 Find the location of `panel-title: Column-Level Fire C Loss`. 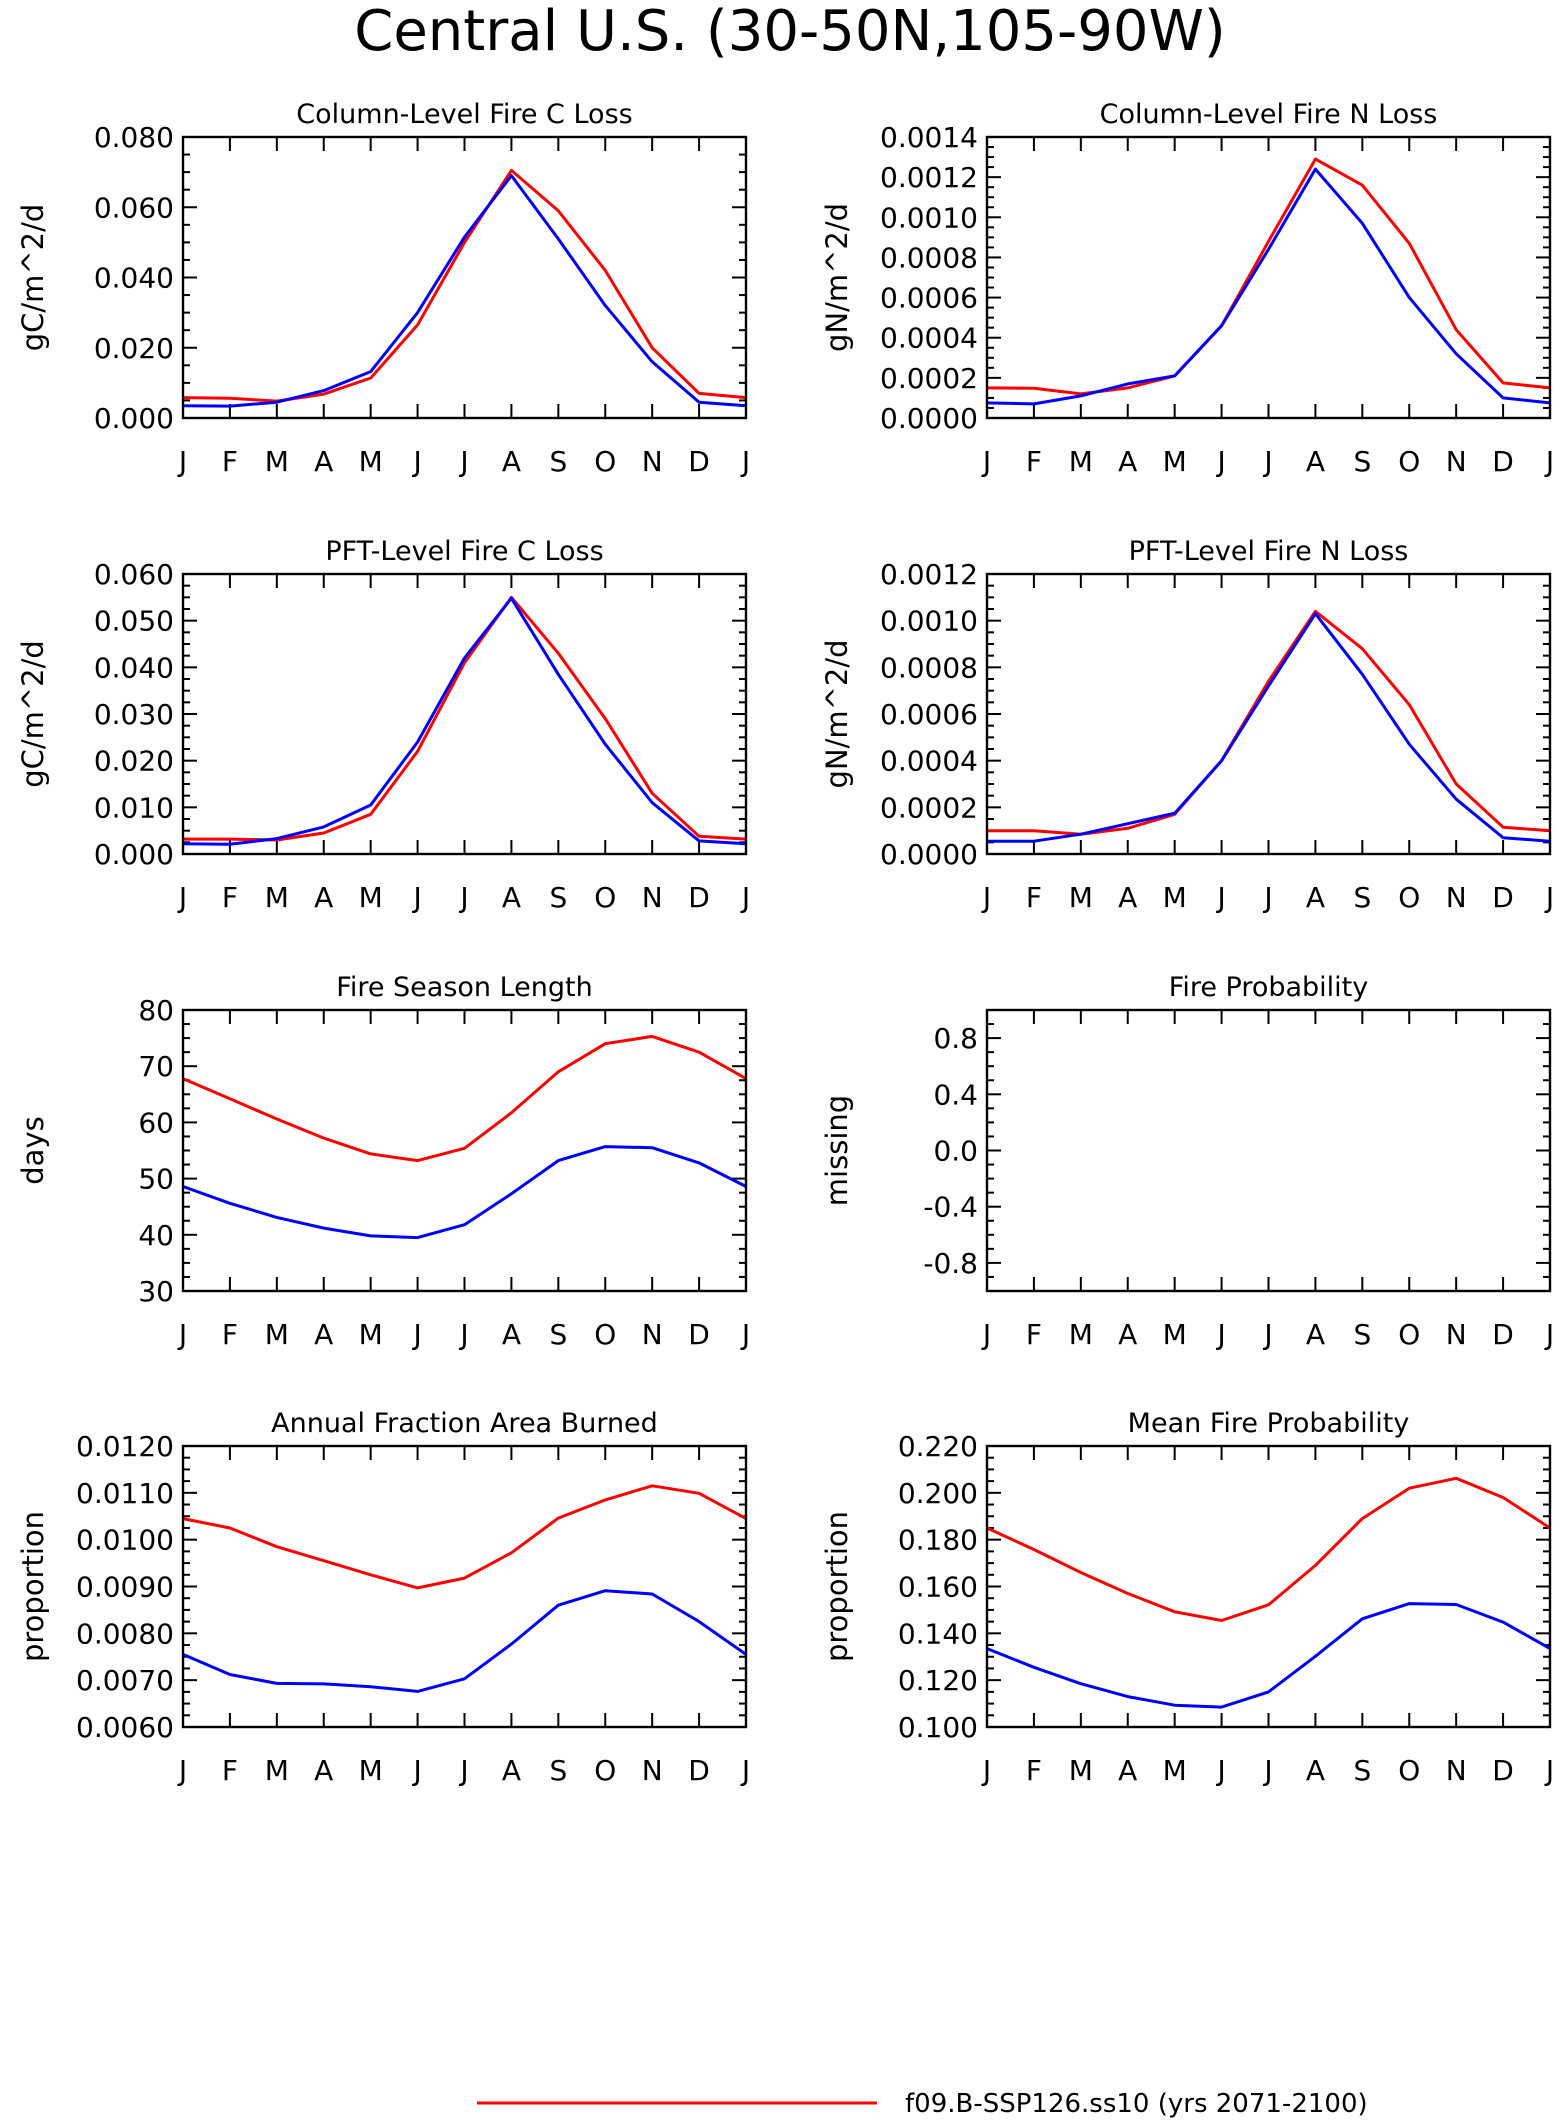

panel-title: Column-Level Fire C Loss is located at coordinates (464, 114).